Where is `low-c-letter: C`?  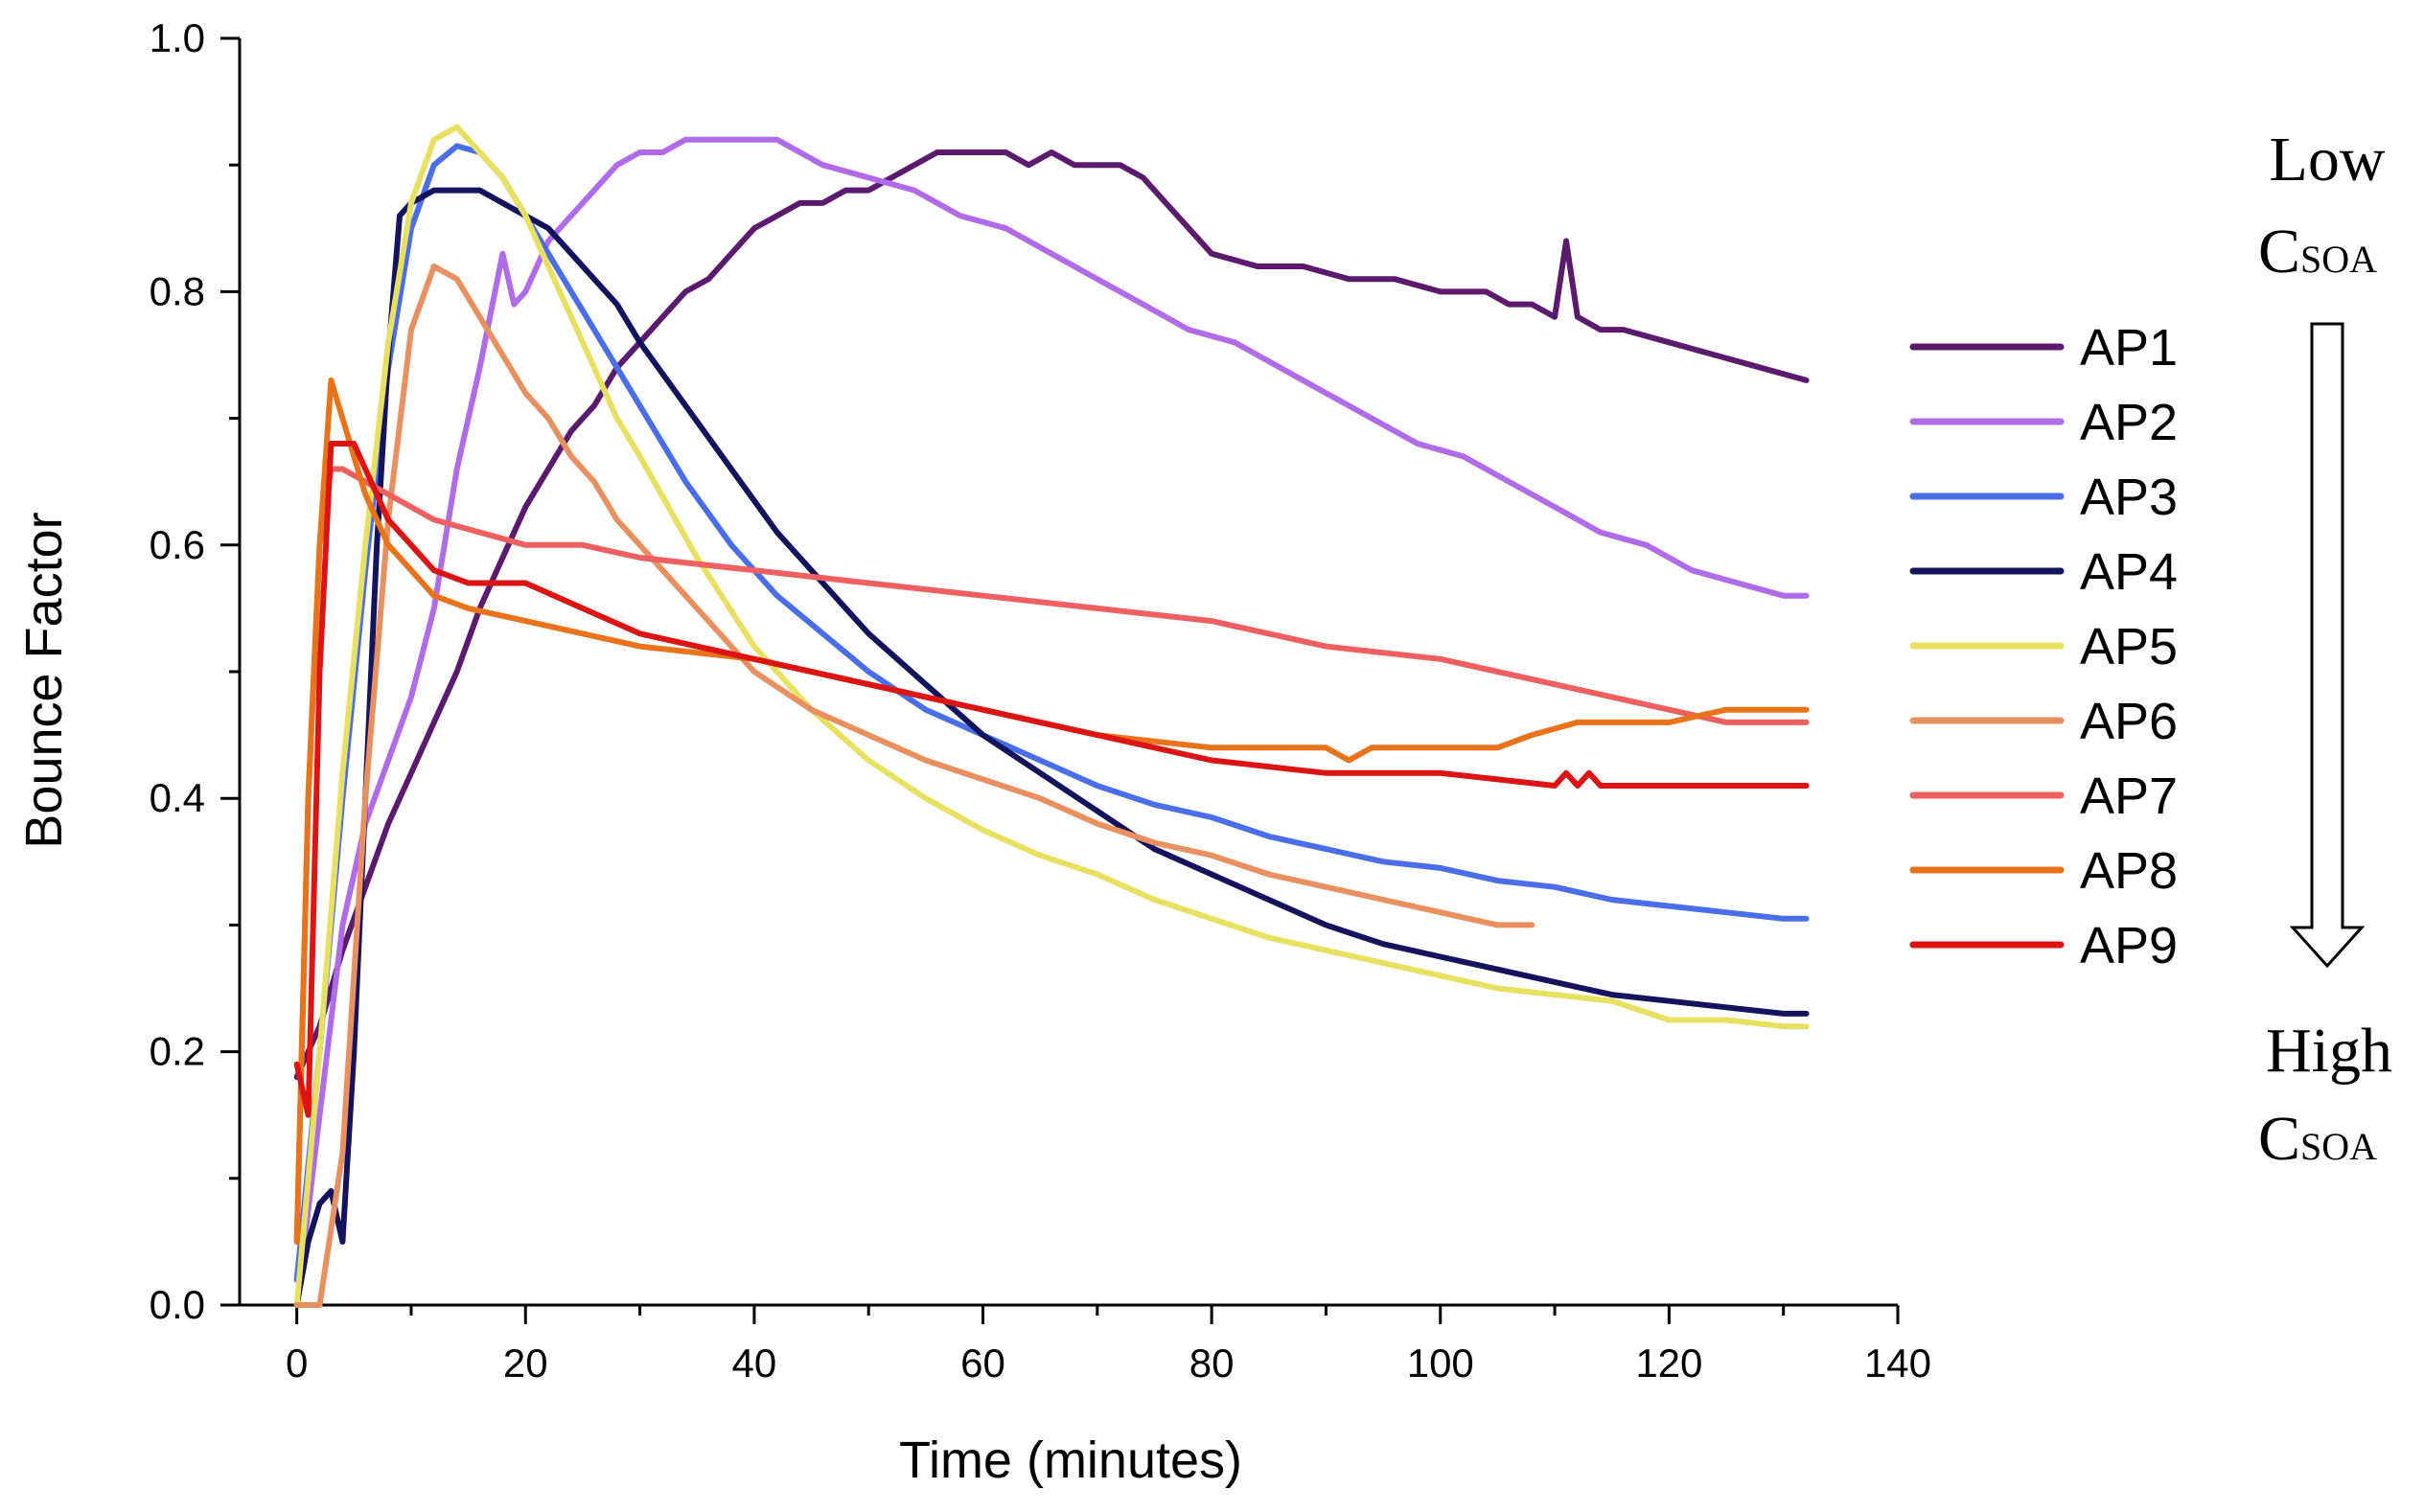
low-c-letter: C is located at coordinates (2279, 252).